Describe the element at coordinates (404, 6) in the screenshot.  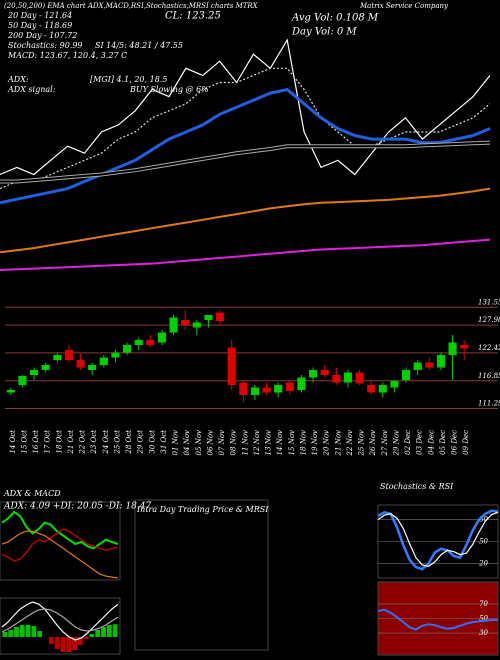
I see `company: Matrix Service Company` at that location.